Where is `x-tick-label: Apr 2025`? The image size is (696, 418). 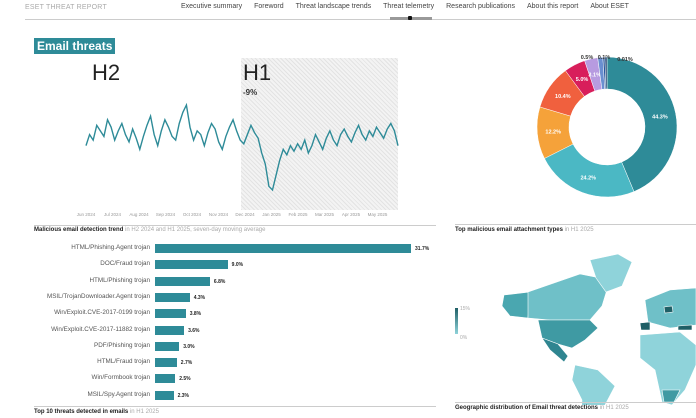 x-tick-label: Apr 2025 is located at coordinates (351, 214).